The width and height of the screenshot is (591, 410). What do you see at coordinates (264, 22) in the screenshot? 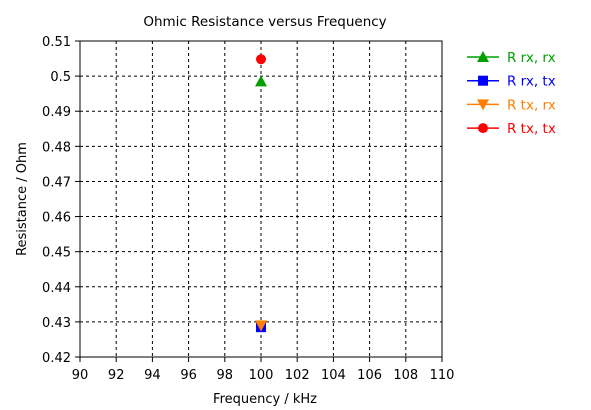
I see `chart-title: Ohmic Resistance versus Frequency` at bounding box center [264, 22].